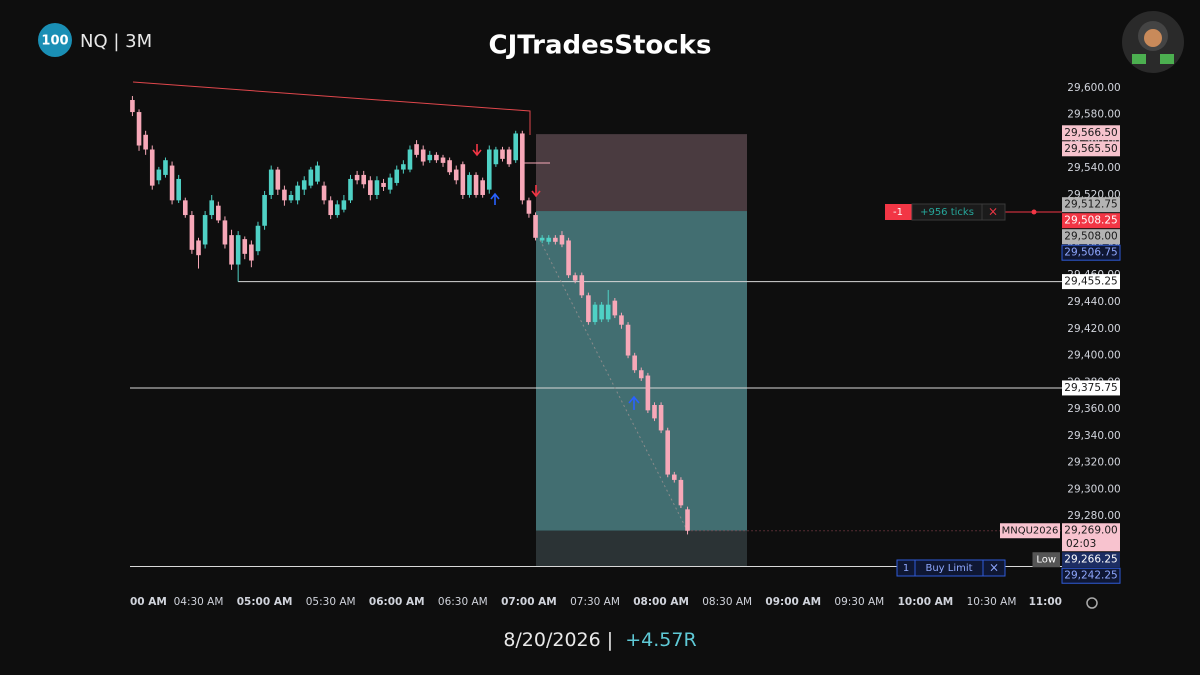 This screenshot has height=675, width=1200. What do you see at coordinates (1093, 436) in the screenshot?
I see `y-tick-label: 29,340.00` at bounding box center [1093, 436].